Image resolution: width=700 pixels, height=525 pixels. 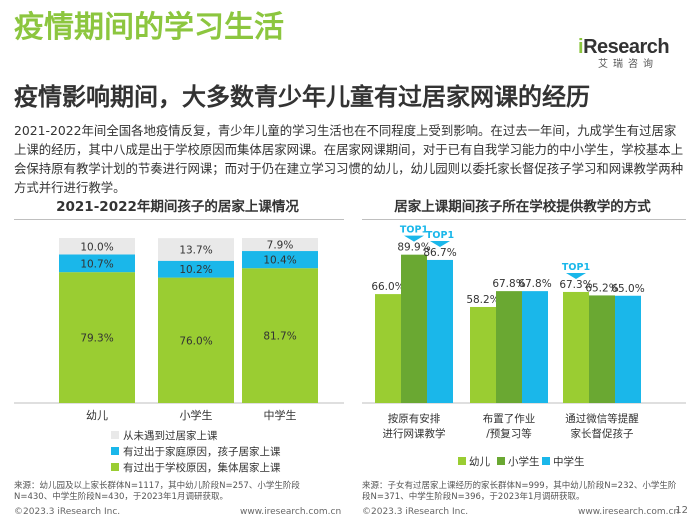 What do you see at coordinates (602, 433) in the screenshot?
I see `right-category-label: 家长督促孩子` at bounding box center [602, 433].